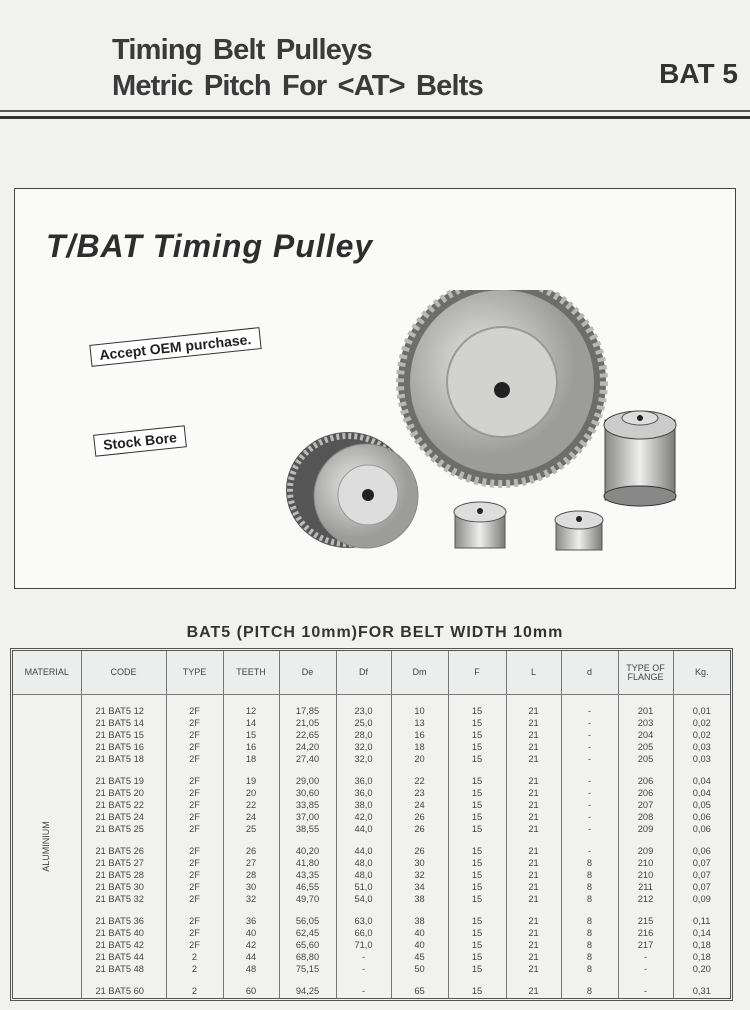 The width and height of the screenshot is (750, 1010). I want to click on table-row: 21 BAT5 27 2F 27 41,80 48,0 30 15 21 8 210 0,07, so click(371, 863).